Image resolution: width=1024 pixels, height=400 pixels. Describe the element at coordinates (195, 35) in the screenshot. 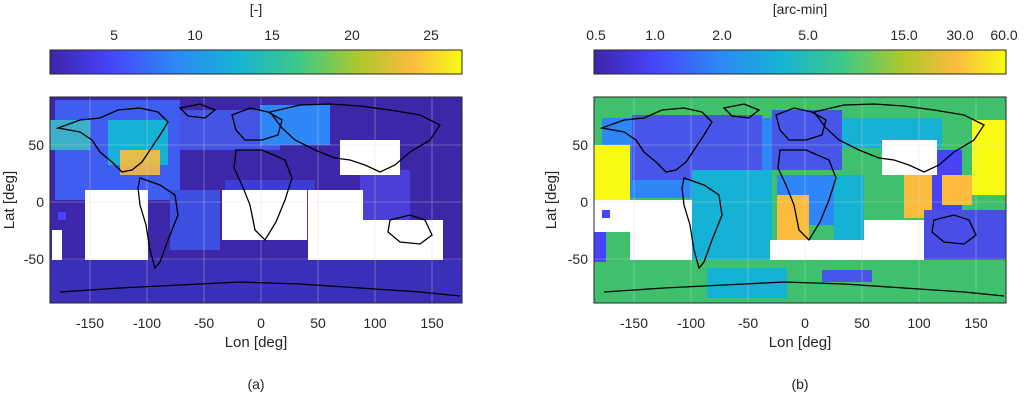

I see `colorbar-tick: 10` at that location.